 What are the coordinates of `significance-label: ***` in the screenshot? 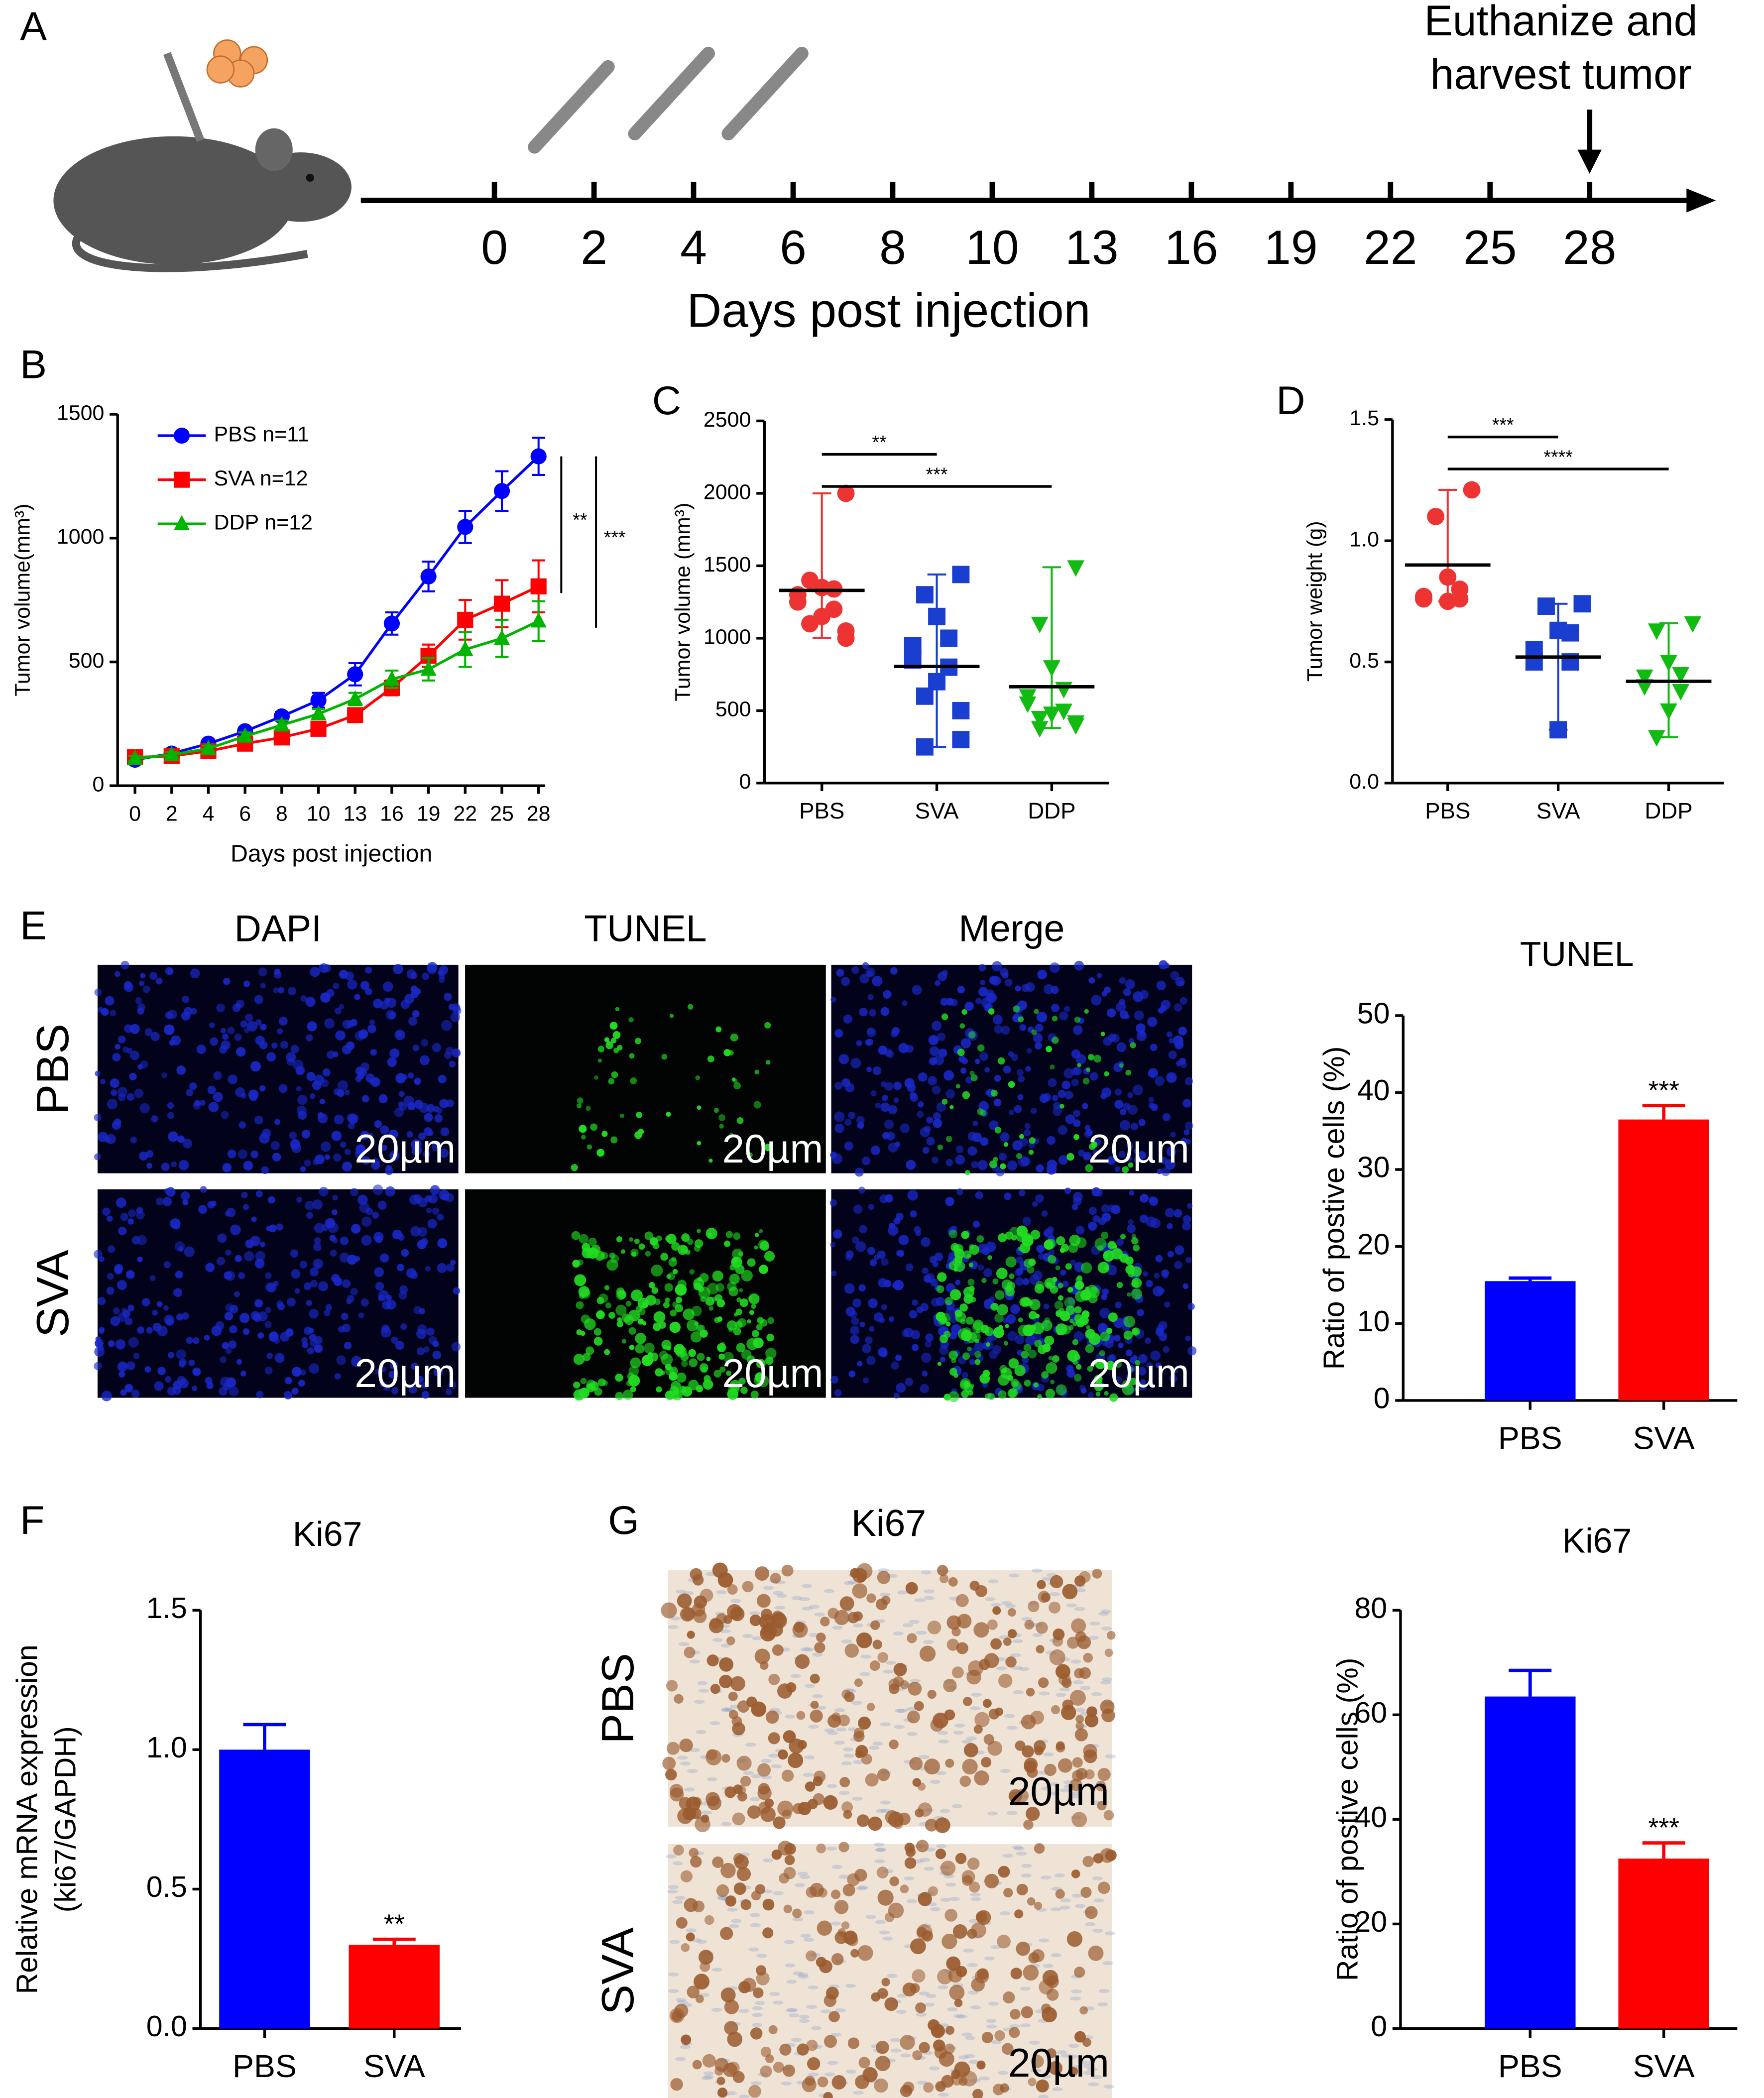 It's located at (1663, 1828).